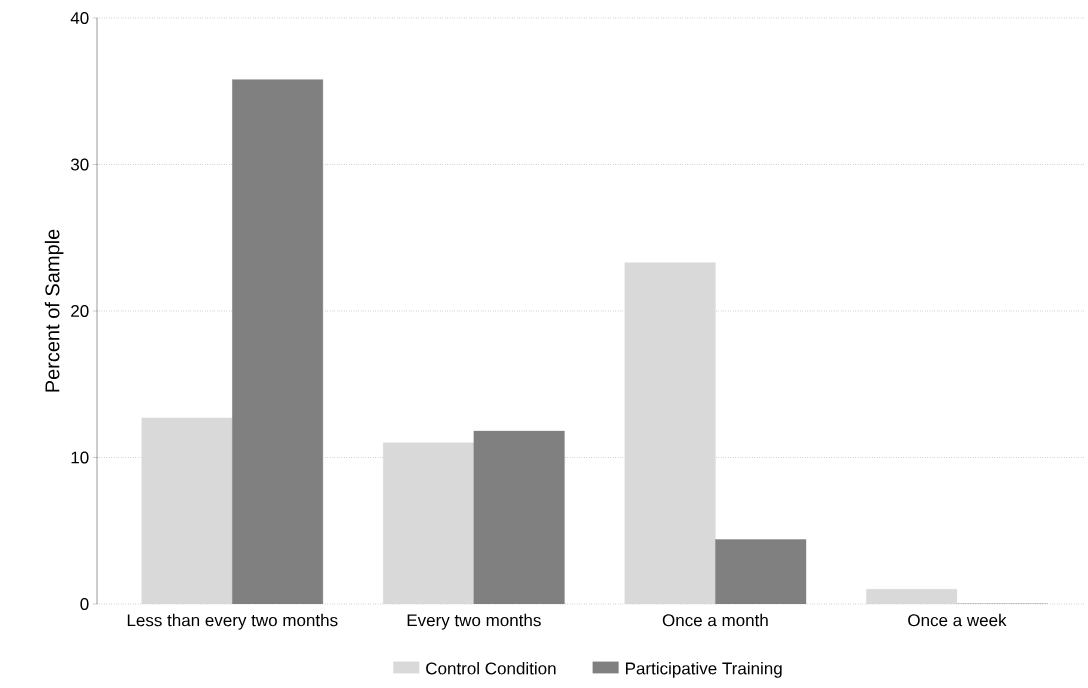 The width and height of the screenshot is (1088, 688). I want to click on legend-label: Participative Training, so click(704, 670).